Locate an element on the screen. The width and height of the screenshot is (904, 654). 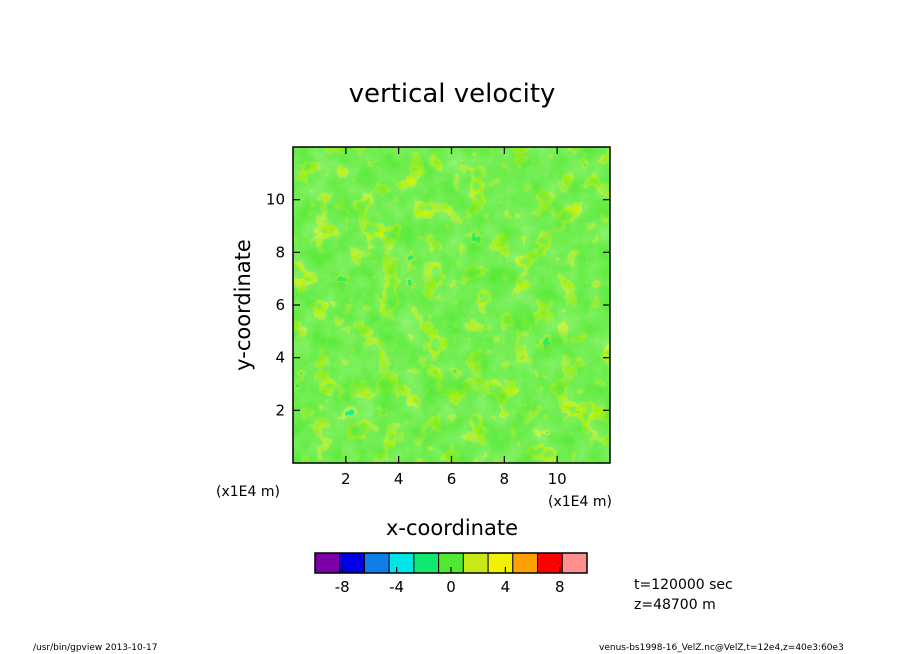
time-annotation: t=120000 sec is located at coordinates (683, 585).